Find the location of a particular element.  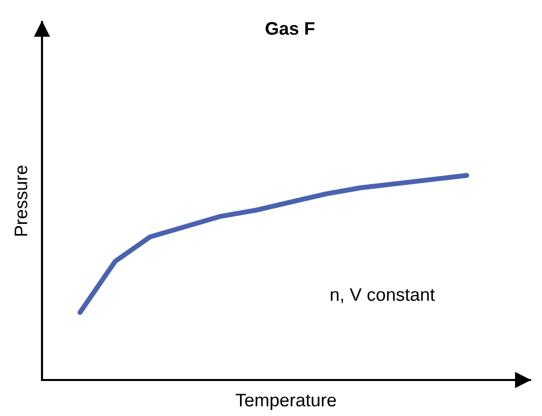

annotation: n, V constant is located at coordinates (382, 296).